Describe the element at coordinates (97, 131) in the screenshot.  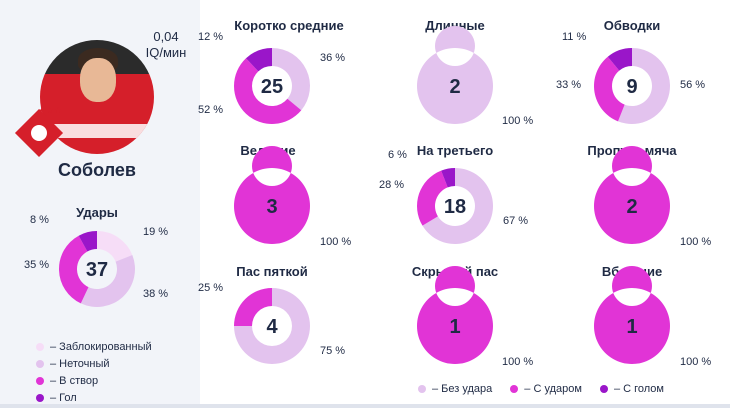
I see `shirt-sponsor-band` at that location.